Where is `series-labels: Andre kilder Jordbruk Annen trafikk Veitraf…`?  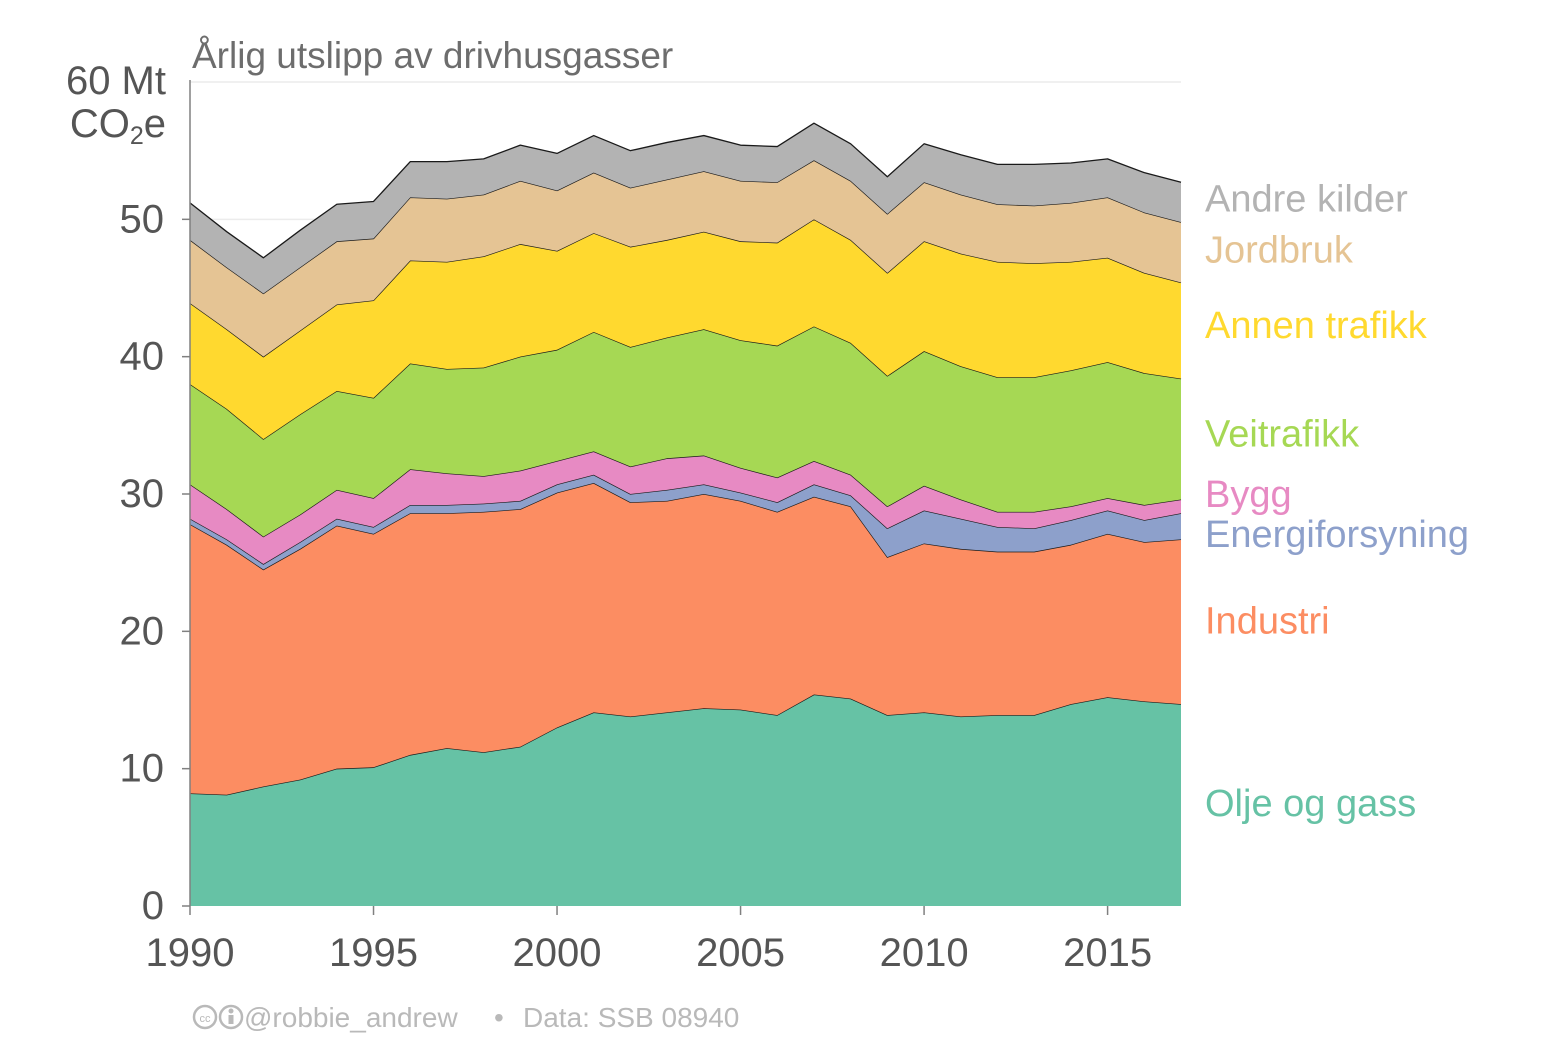
series-labels: Andre kilder Jordbruk Annen trafikk Veitraf… is located at coordinates (1337, 502).